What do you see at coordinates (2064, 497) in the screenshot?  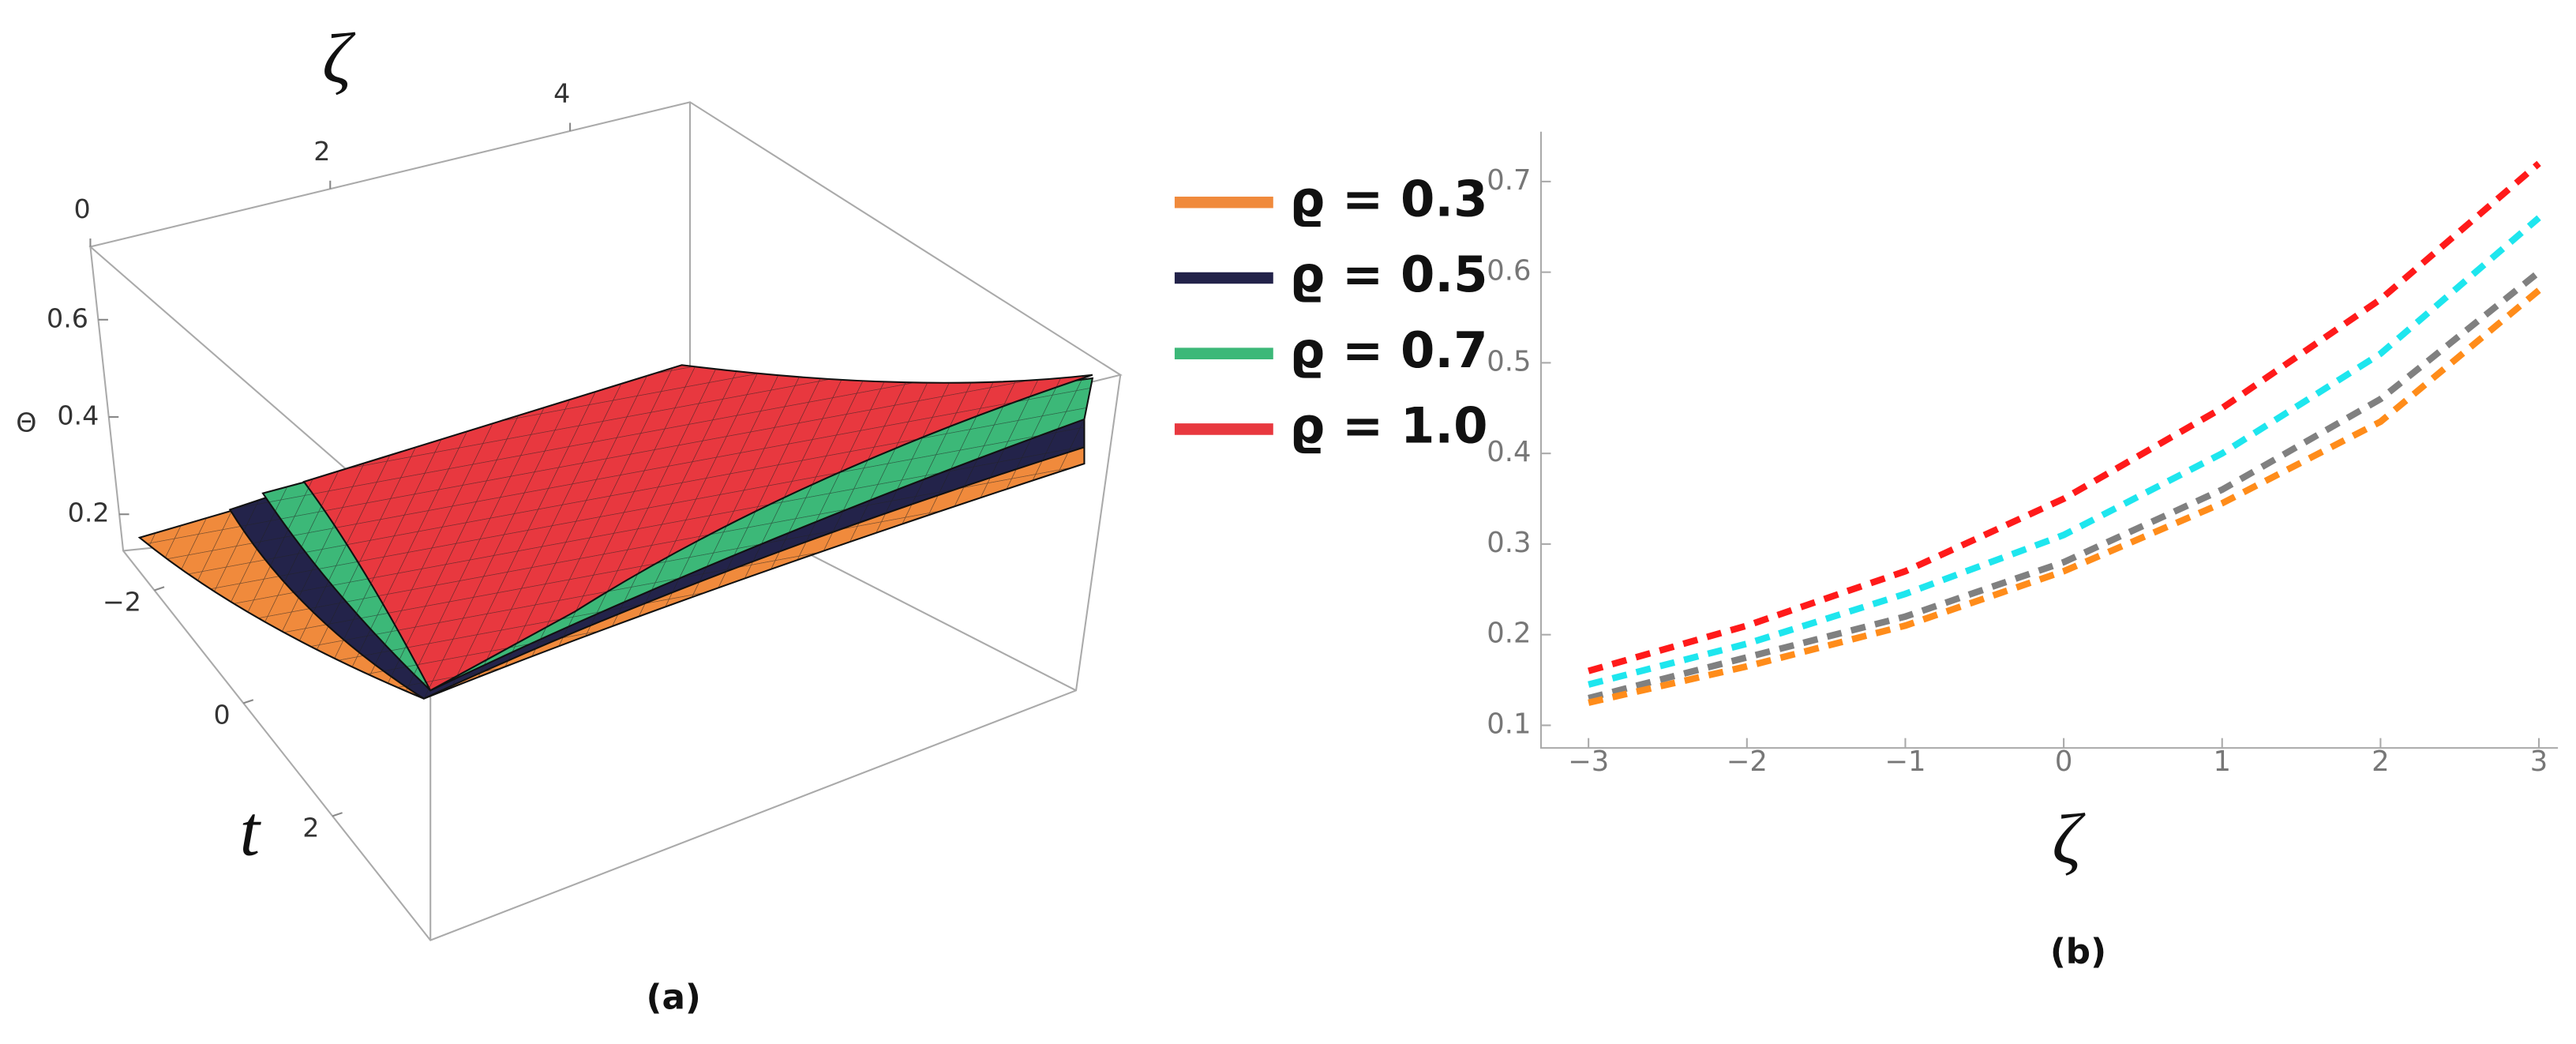 I see `data-line` at bounding box center [2064, 497].